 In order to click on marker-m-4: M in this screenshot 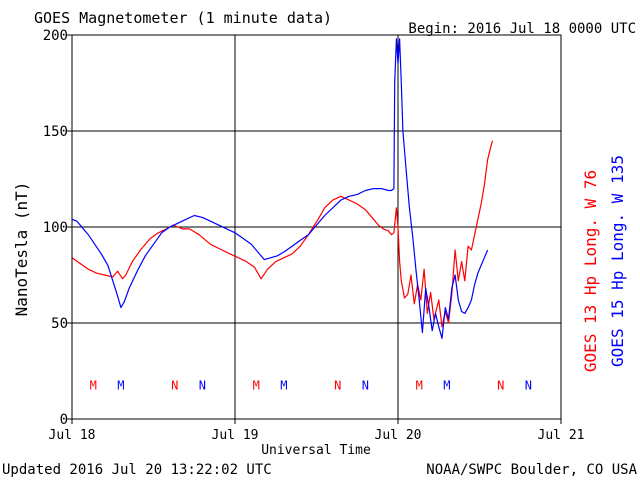, I will do `click(256, 385)`.